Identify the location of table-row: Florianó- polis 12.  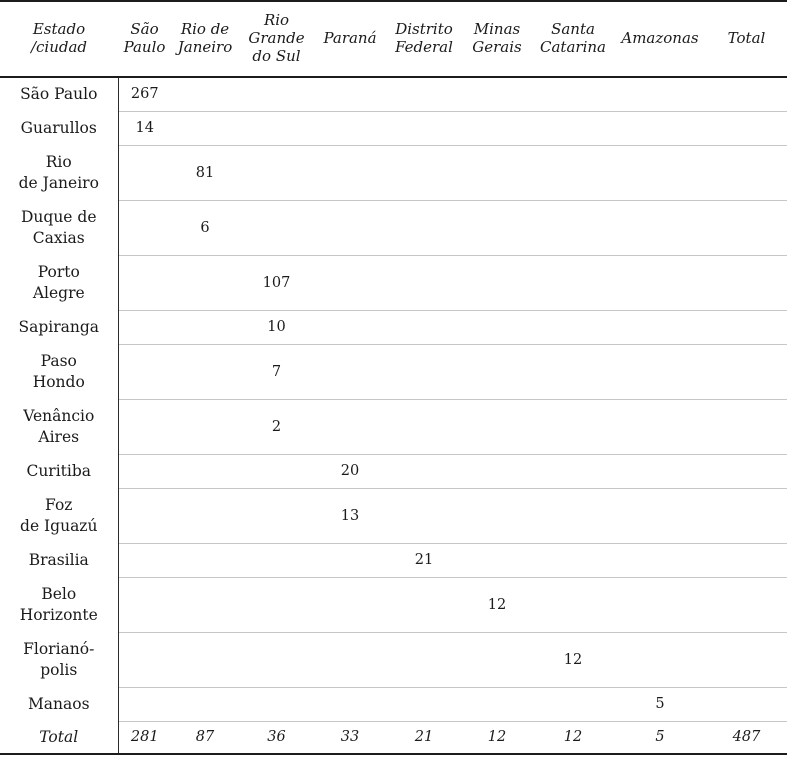
(393, 659).